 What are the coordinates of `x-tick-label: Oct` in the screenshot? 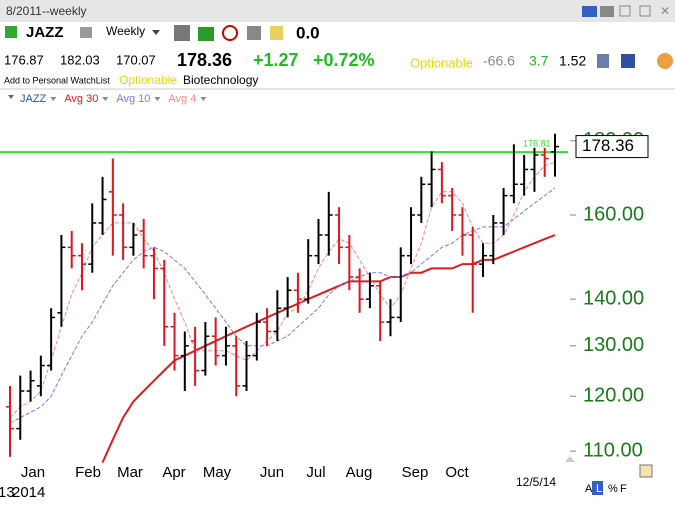 It's located at (457, 472).